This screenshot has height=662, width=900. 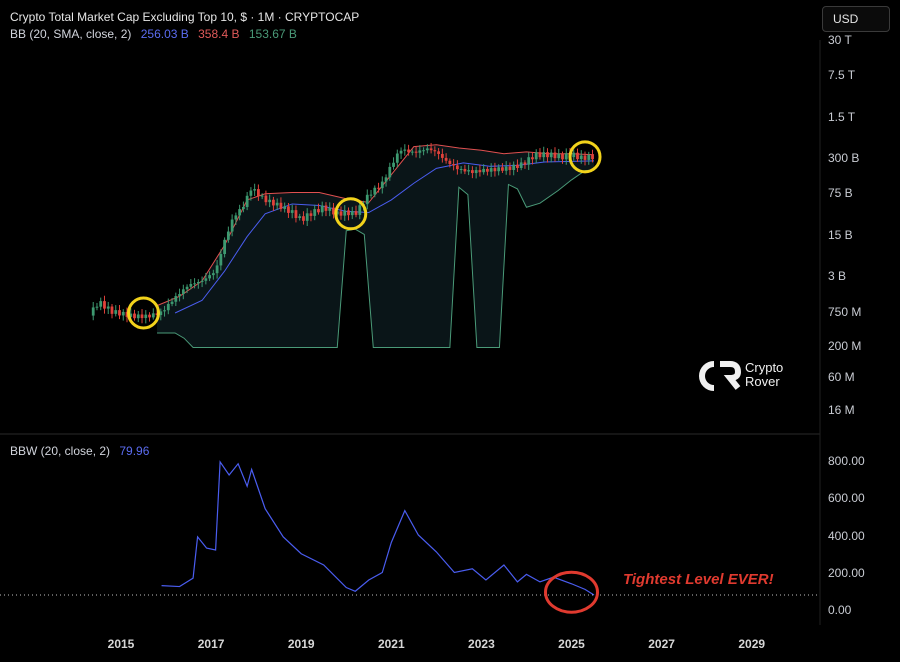 I want to click on squeeze-highlight-circle, so click(x=351, y=214).